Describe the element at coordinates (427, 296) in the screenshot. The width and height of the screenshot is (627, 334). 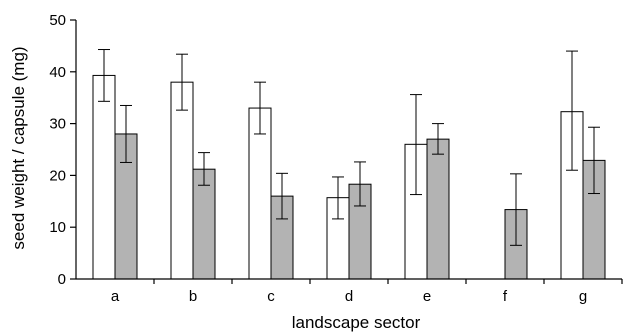
I see `x-tick-label: e` at that location.